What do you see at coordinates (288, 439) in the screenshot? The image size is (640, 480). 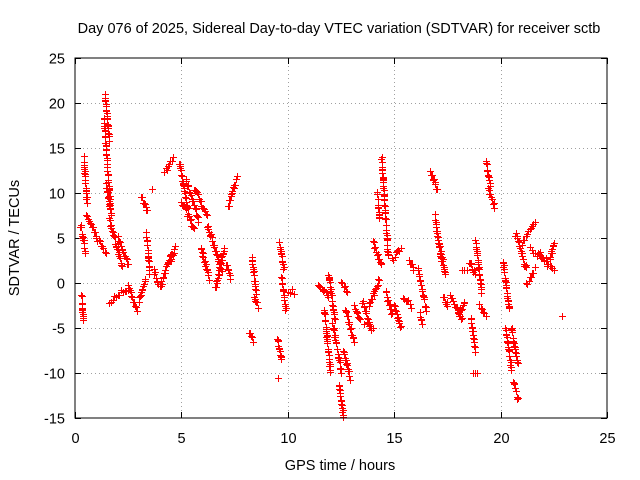 I see `x-tick-label: 10` at bounding box center [288, 439].